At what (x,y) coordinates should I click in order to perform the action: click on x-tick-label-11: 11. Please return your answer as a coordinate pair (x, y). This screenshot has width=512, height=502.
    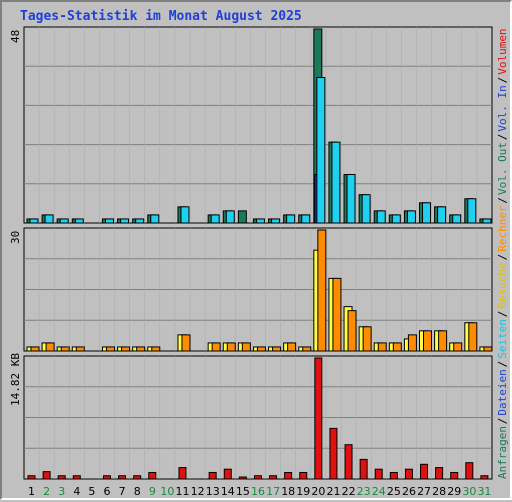
    Looking at the image, I should click on (183, 491).